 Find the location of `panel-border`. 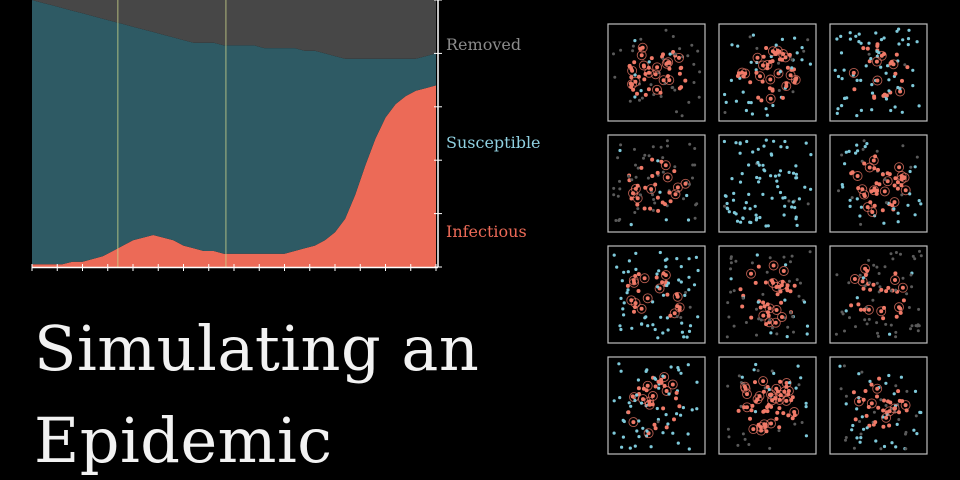

panel-border is located at coordinates (878, 294).